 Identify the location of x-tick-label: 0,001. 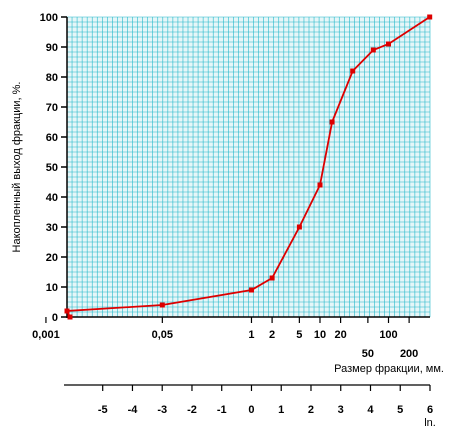
(46, 335).